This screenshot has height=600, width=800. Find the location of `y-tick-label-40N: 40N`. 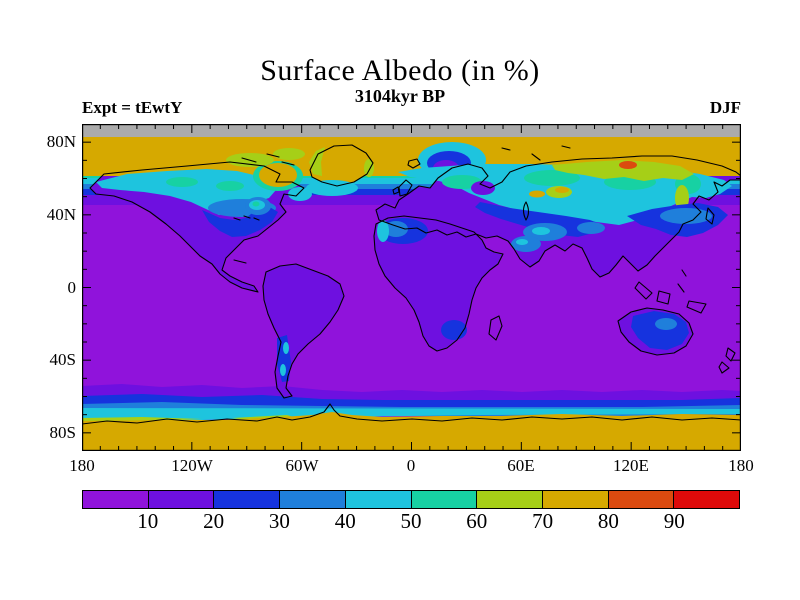

y-tick-label-40N: 40N is located at coordinates (61, 214).